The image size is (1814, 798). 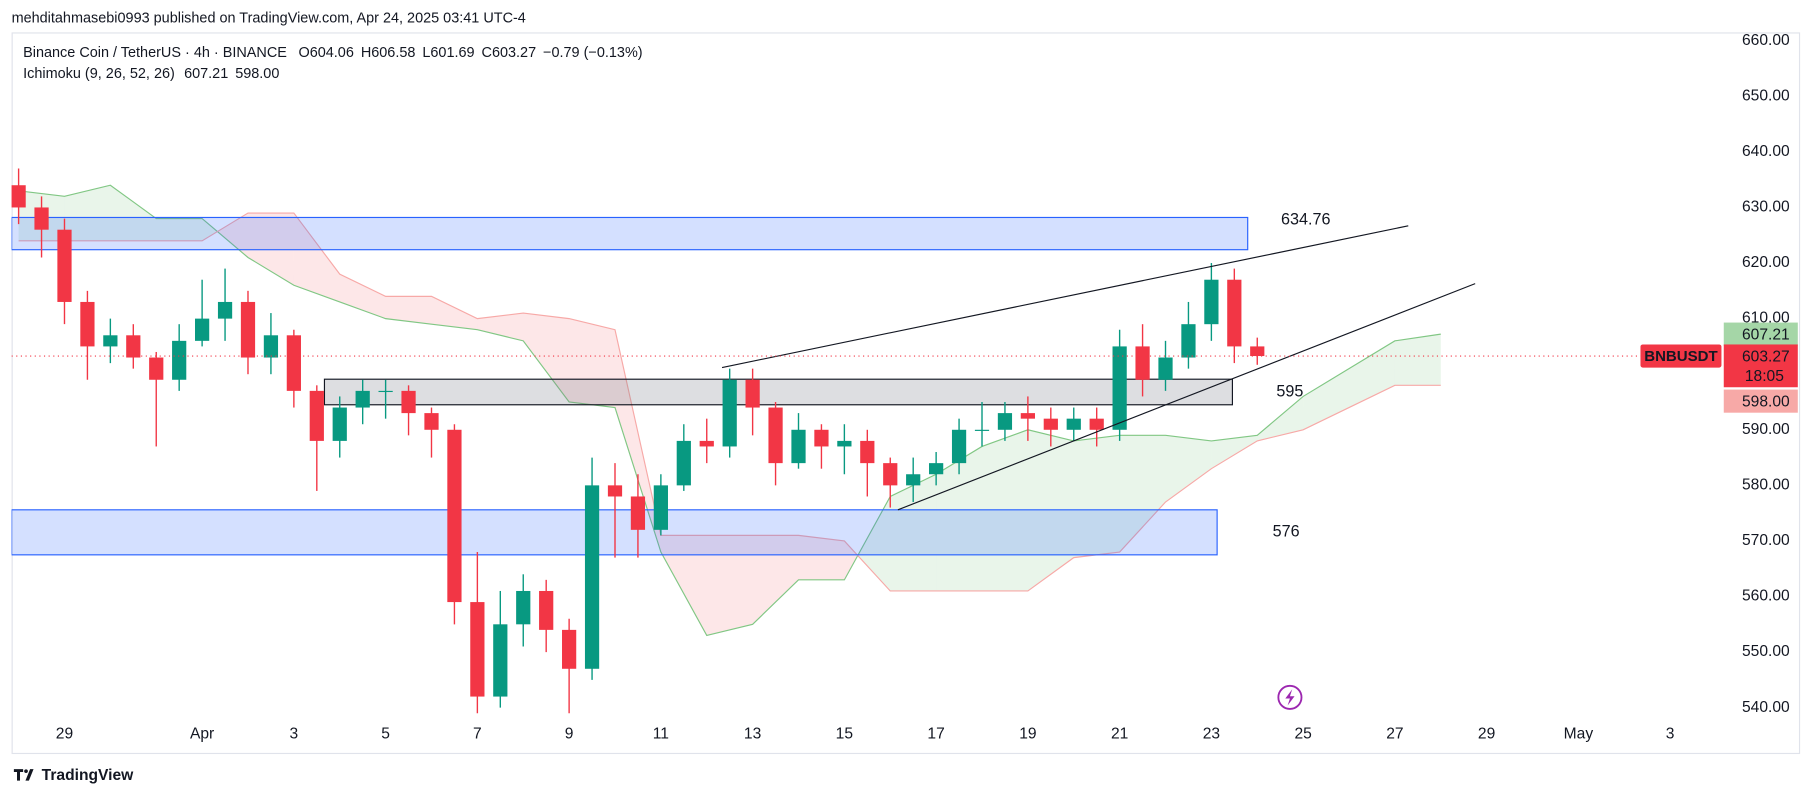 What do you see at coordinates (1286, 532) in the screenshot?
I see `zone-label: 576` at bounding box center [1286, 532].